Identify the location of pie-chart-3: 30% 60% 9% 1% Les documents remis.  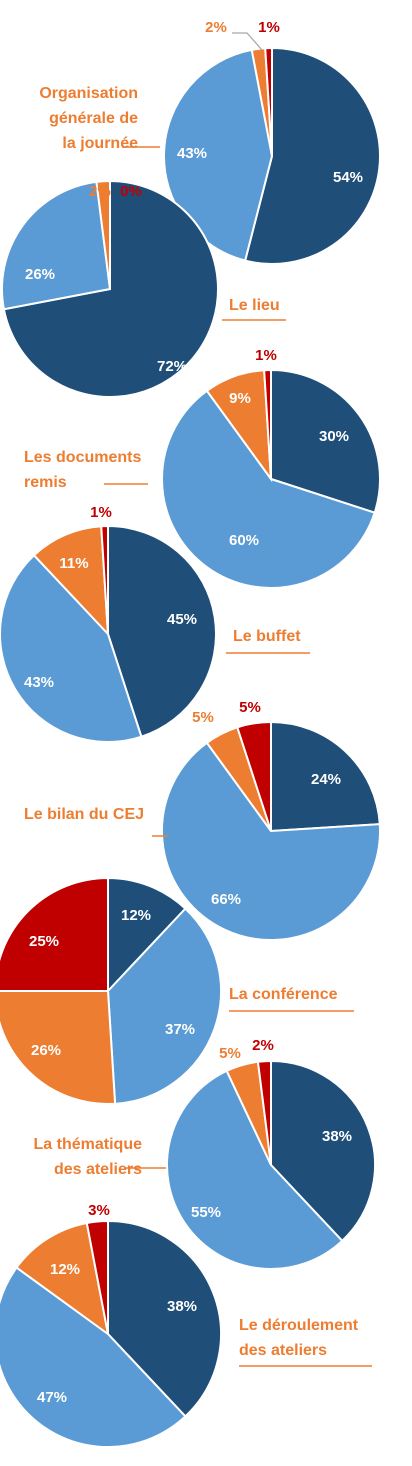
(202, 468).